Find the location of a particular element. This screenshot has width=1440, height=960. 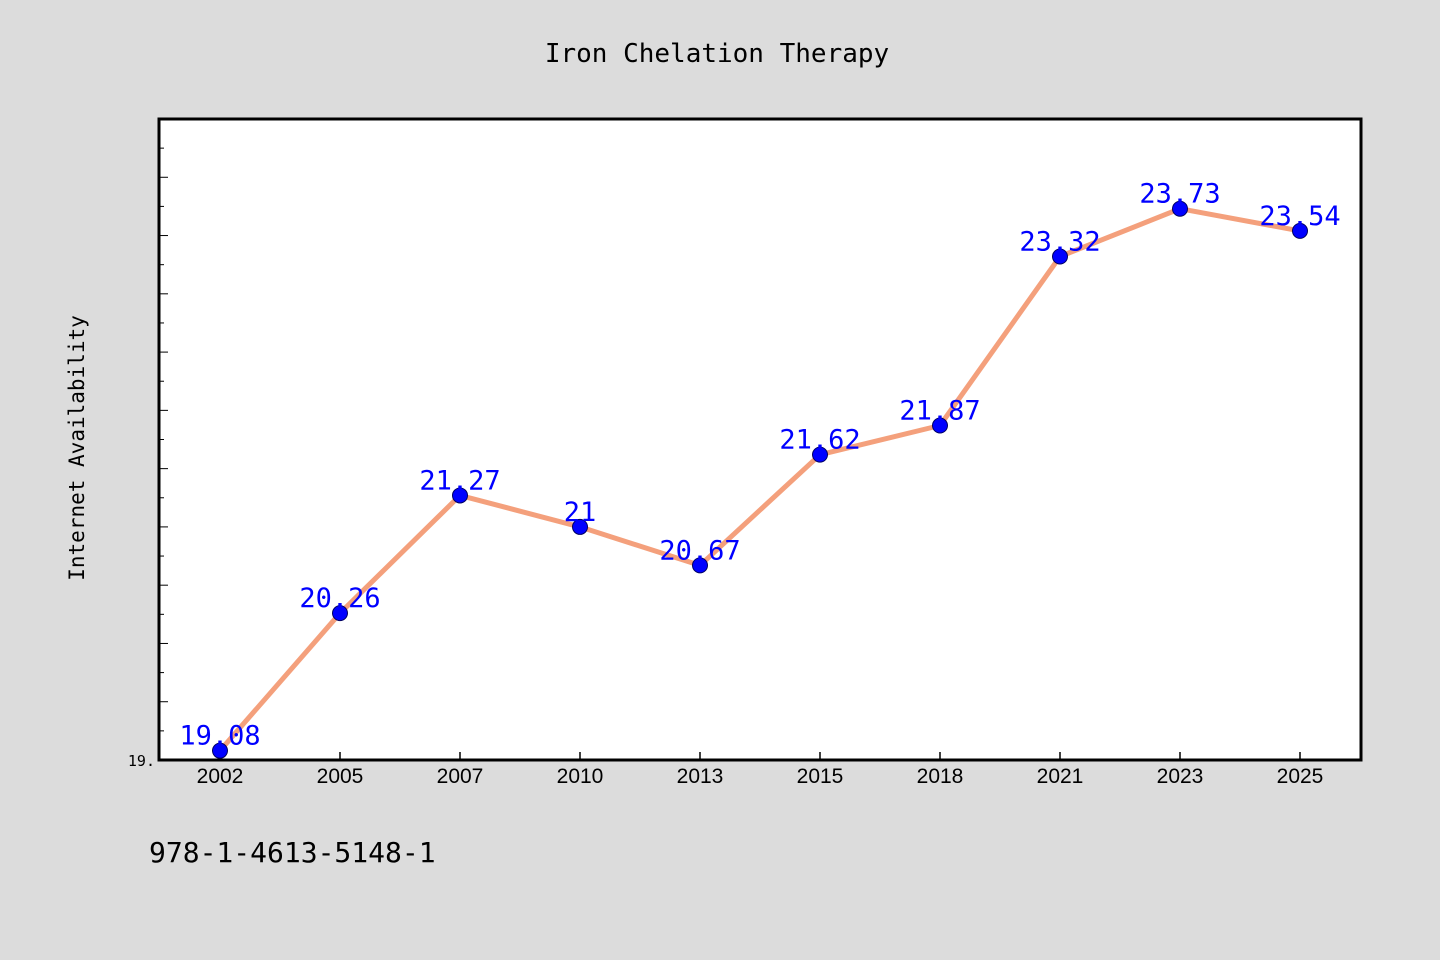

data-label: 23.73 is located at coordinates (1179, 194).